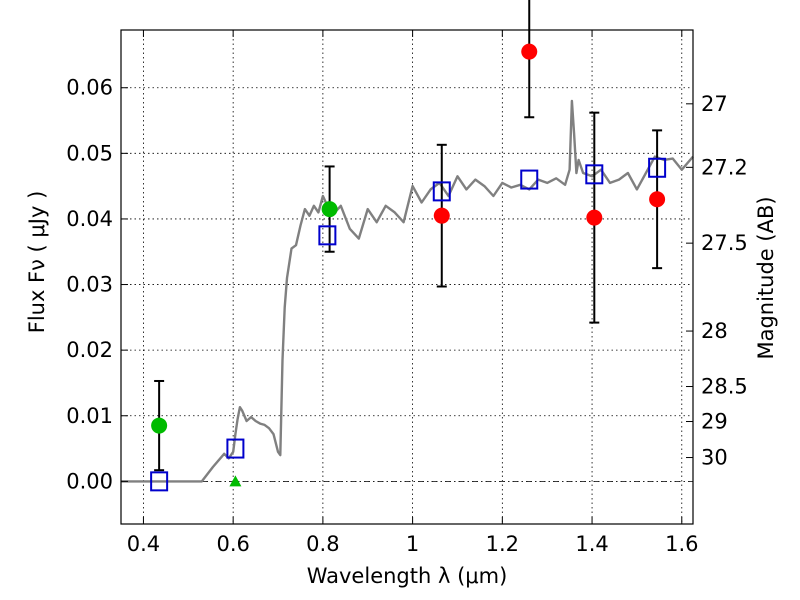  What do you see at coordinates (714, 331) in the screenshot?
I see `mag-tick-label: 28` at bounding box center [714, 331].